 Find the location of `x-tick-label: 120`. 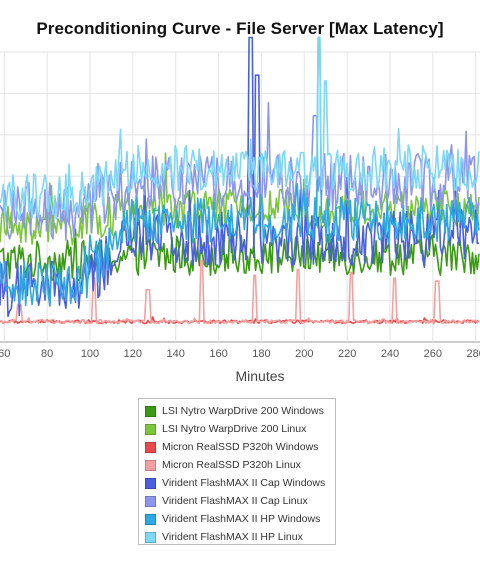

x-tick-label: 120 is located at coordinates (133, 354).